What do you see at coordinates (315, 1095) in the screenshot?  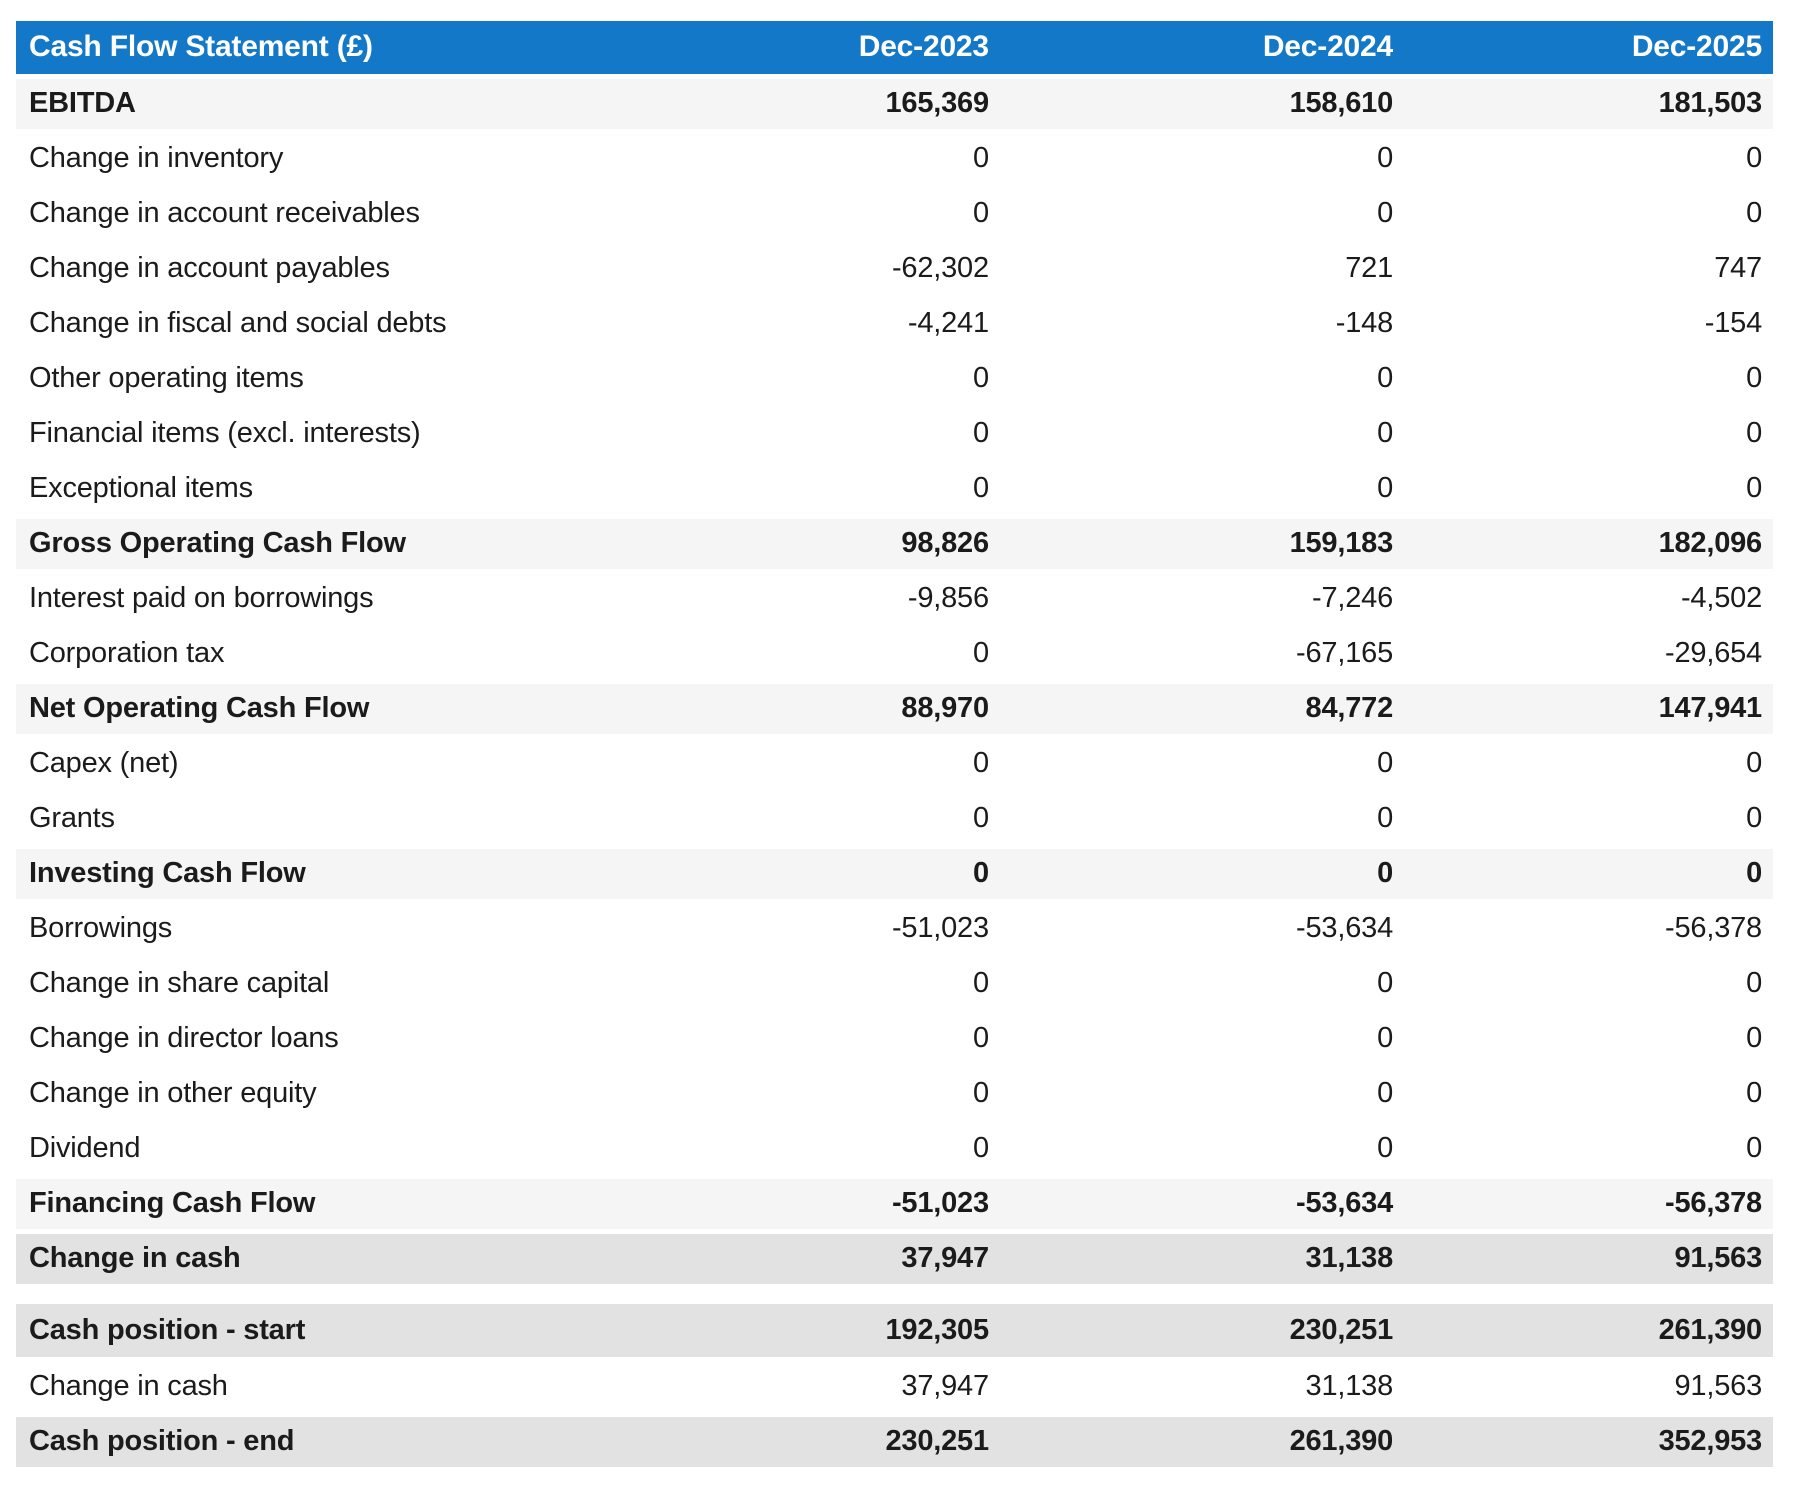 I see `row-label: Change in other equity` at bounding box center [315, 1095].